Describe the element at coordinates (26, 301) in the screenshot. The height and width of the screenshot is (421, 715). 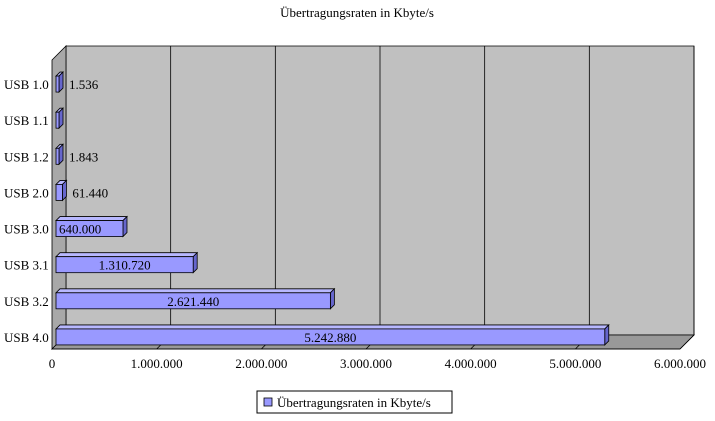
I see `category-label: USB 3.2` at that location.